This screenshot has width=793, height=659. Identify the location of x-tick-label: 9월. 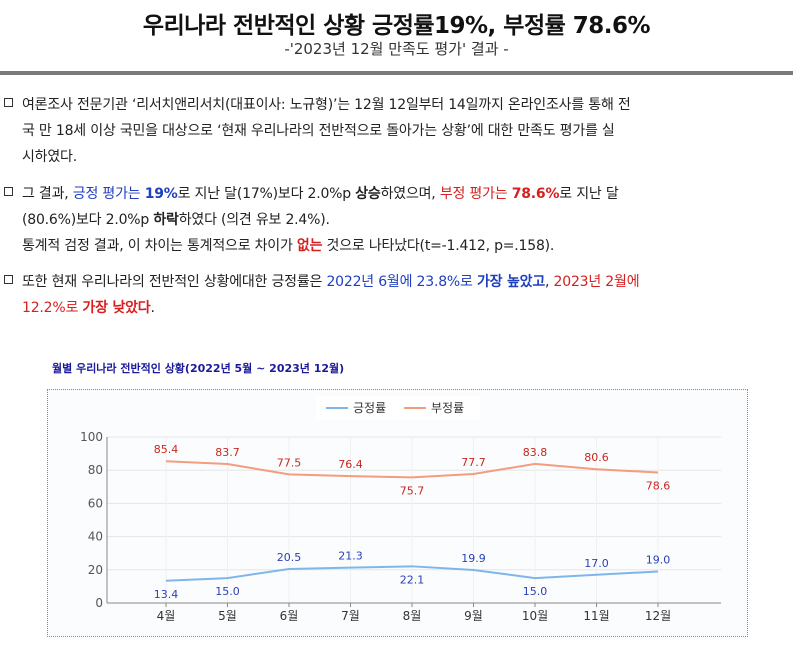
(473, 616).